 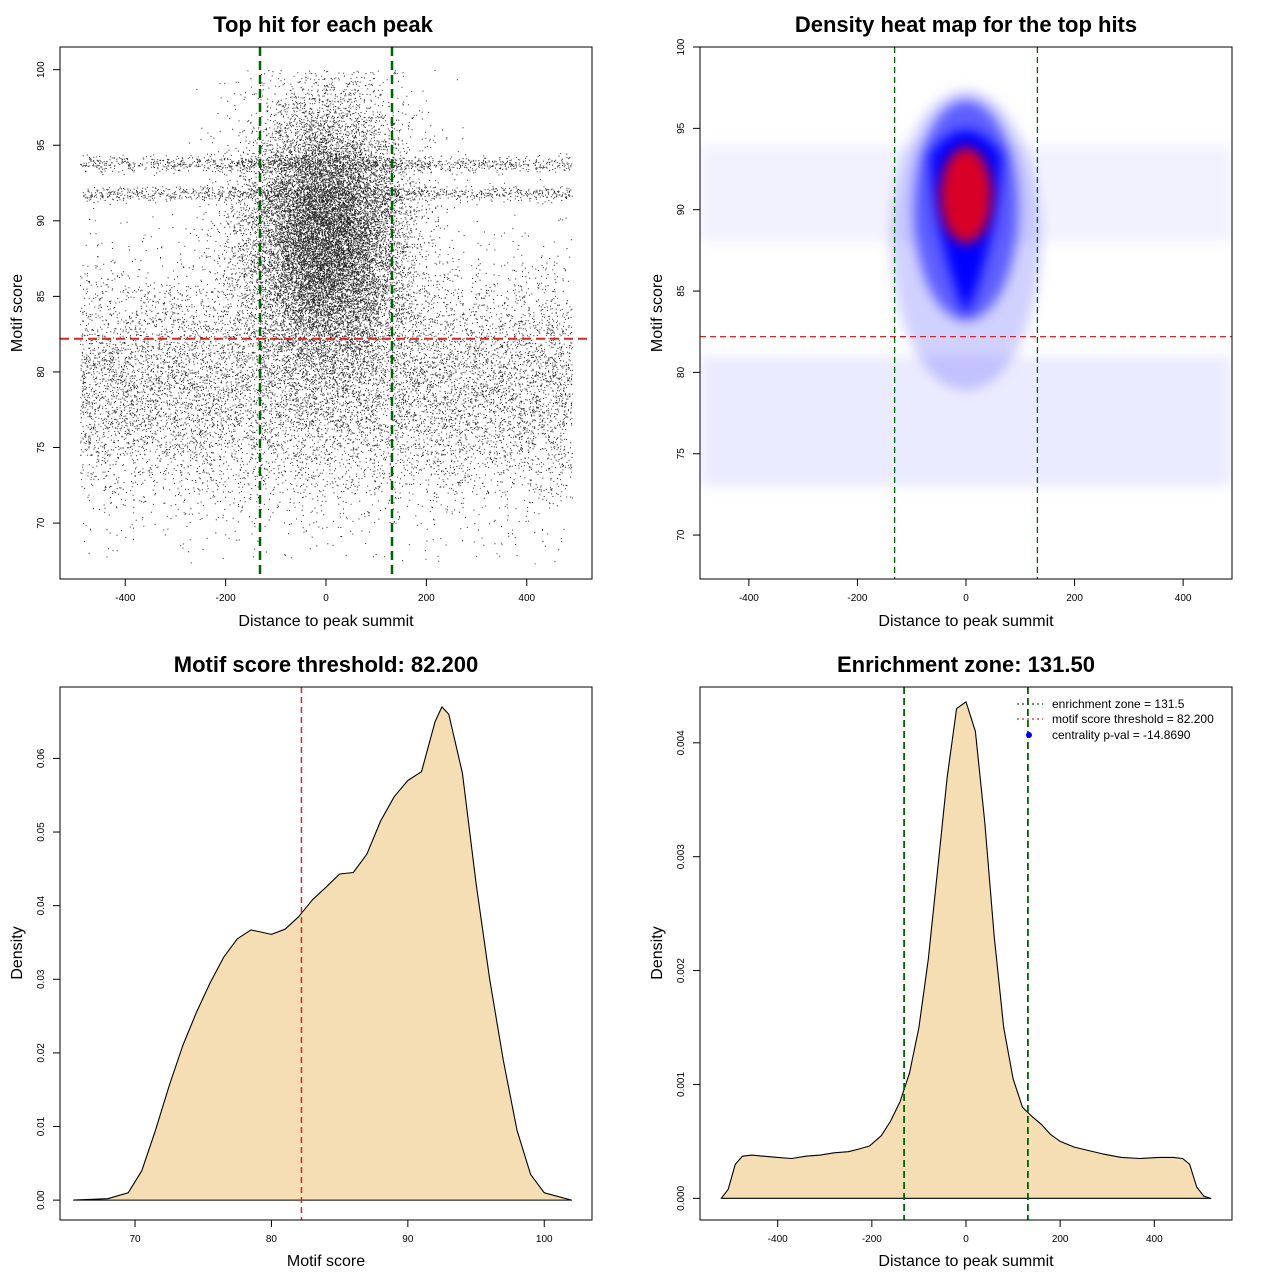 I want to click on heatmap-xtick-label: 0, so click(x=966, y=598).